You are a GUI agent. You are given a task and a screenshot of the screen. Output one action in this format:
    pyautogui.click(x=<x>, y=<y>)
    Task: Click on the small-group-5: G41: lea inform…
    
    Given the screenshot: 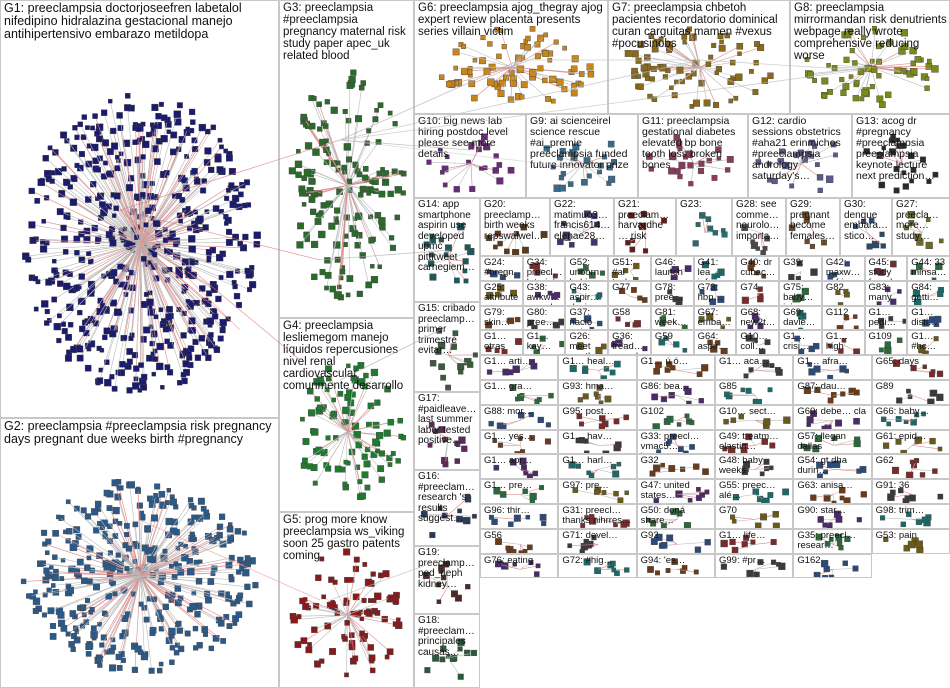 What is the action you would take?
    pyautogui.click(x=715, y=268)
    